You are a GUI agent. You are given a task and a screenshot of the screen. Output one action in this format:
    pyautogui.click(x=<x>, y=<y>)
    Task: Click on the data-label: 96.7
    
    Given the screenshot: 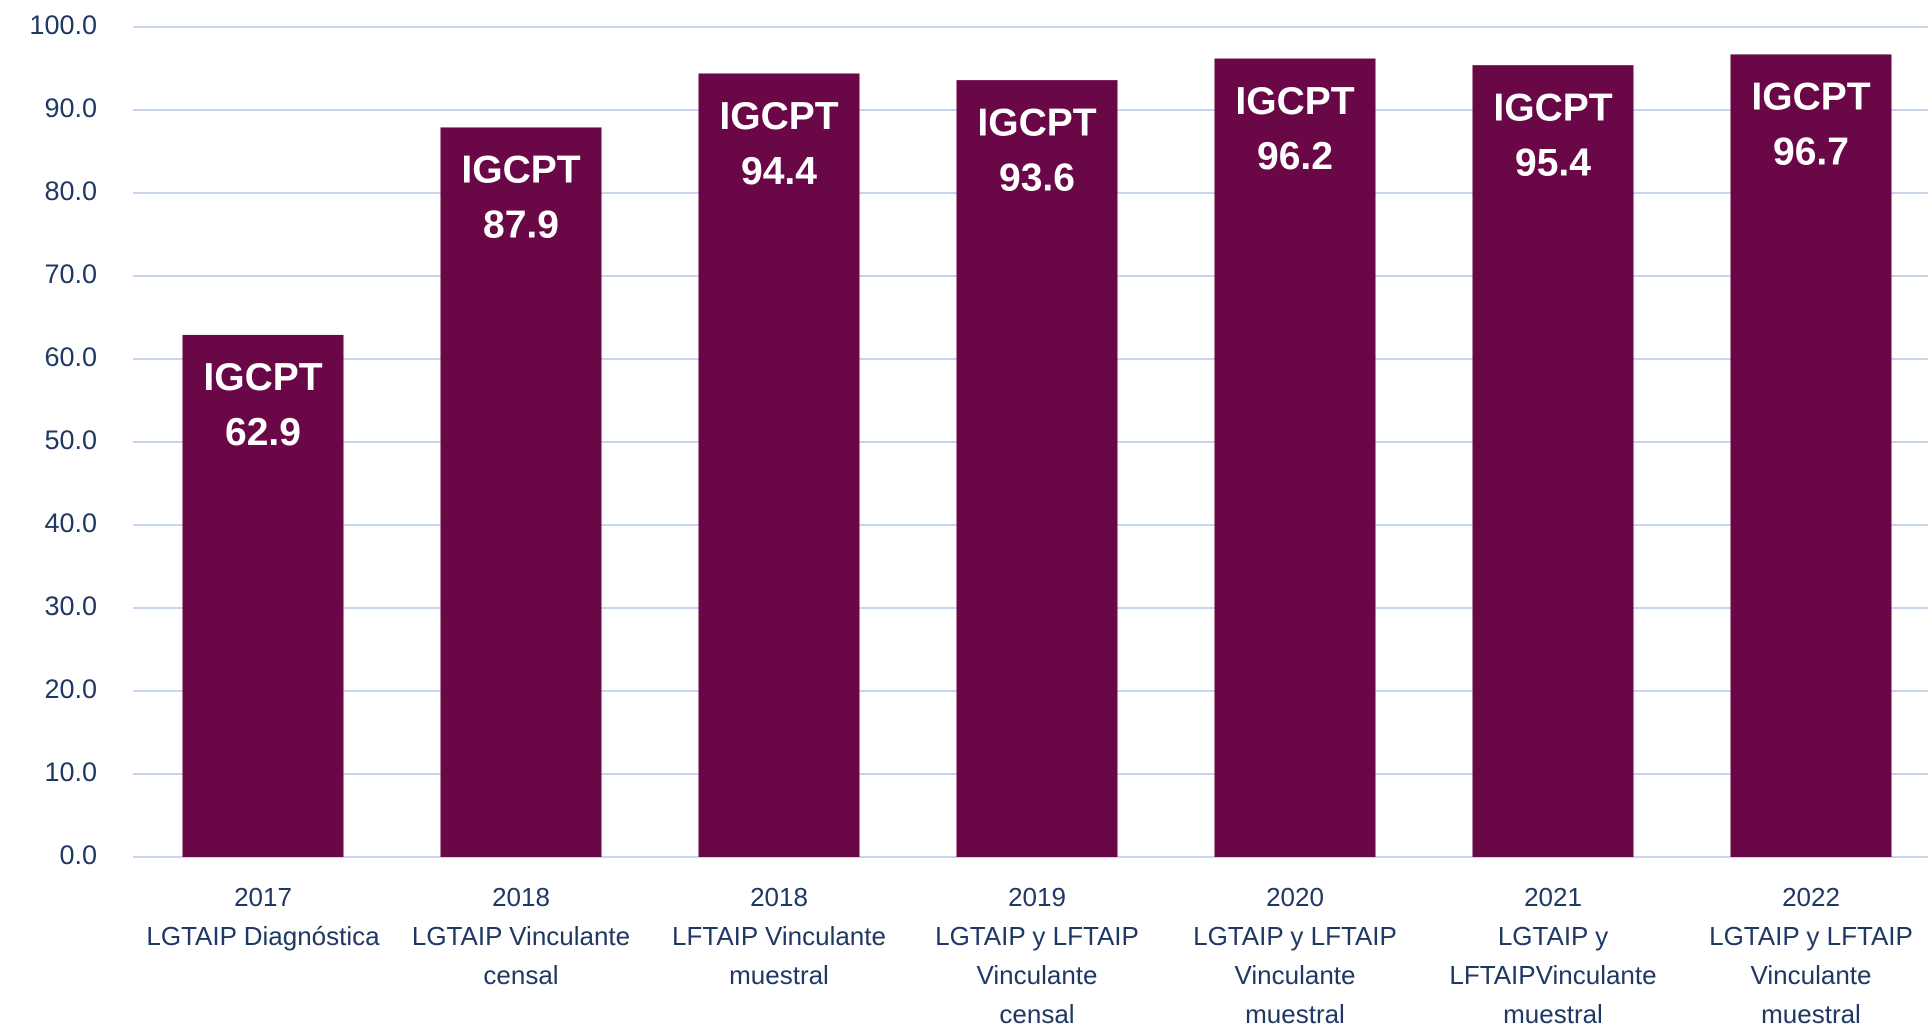 What is the action you would take?
    pyautogui.click(x=1811, y=152)
    